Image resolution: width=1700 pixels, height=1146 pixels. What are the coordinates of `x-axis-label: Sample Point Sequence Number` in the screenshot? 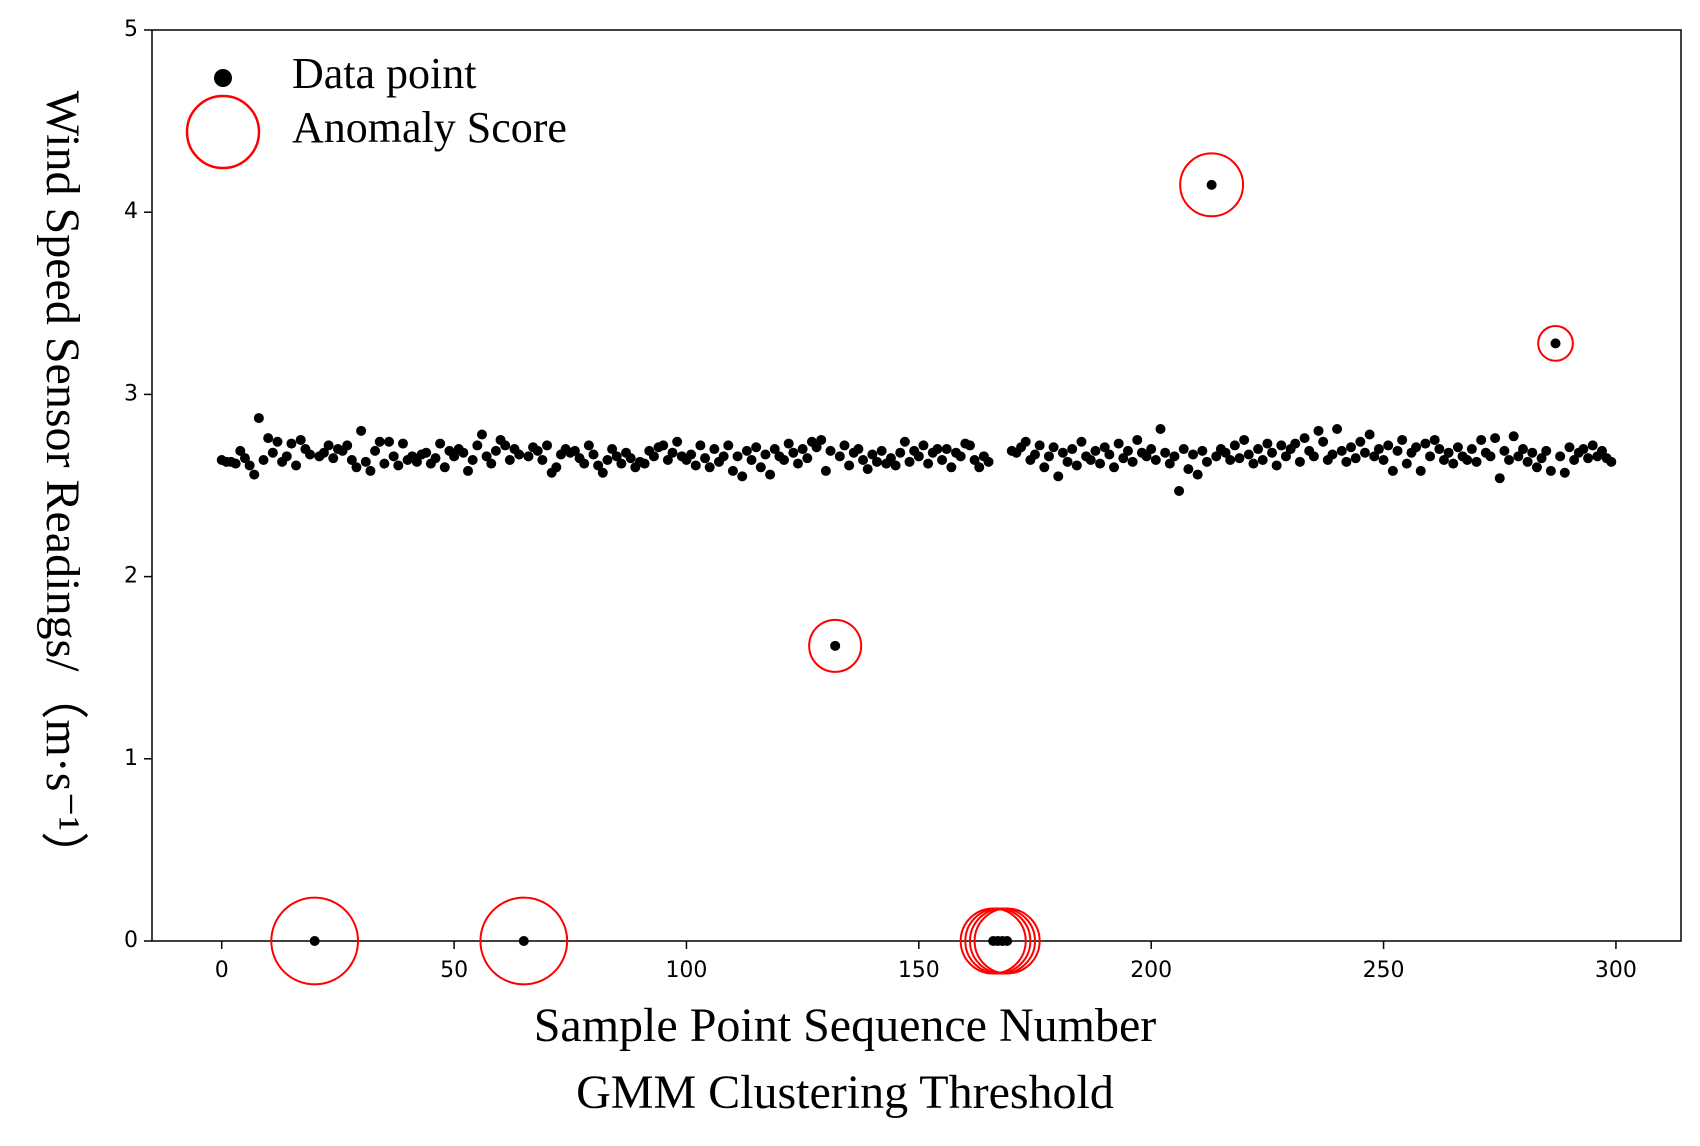 It's located at (845, 1025).